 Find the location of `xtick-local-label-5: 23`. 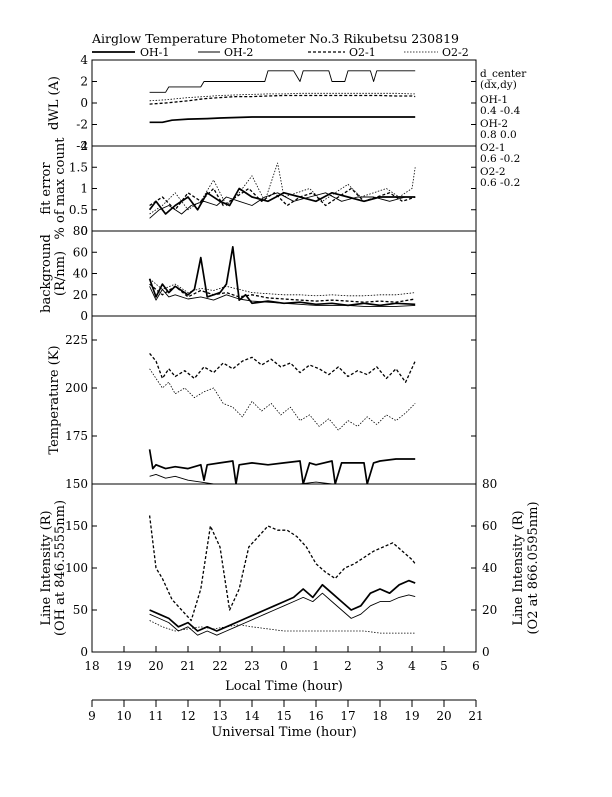

xtick-local-label-5: 23 is located at coordinates (251, 666).